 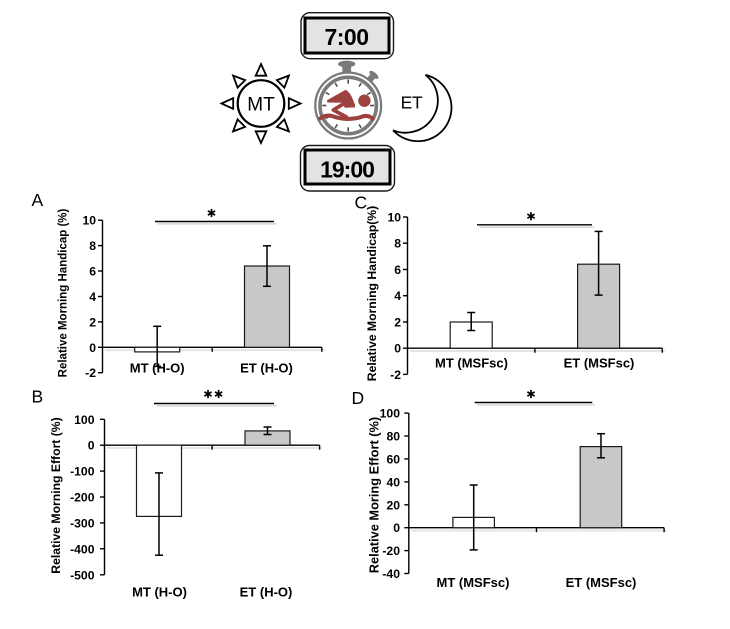 What do you see at coordinates (346, 37) in the screenshot?
I see `svg-text: 7:00` at bounding box center [346, 37].